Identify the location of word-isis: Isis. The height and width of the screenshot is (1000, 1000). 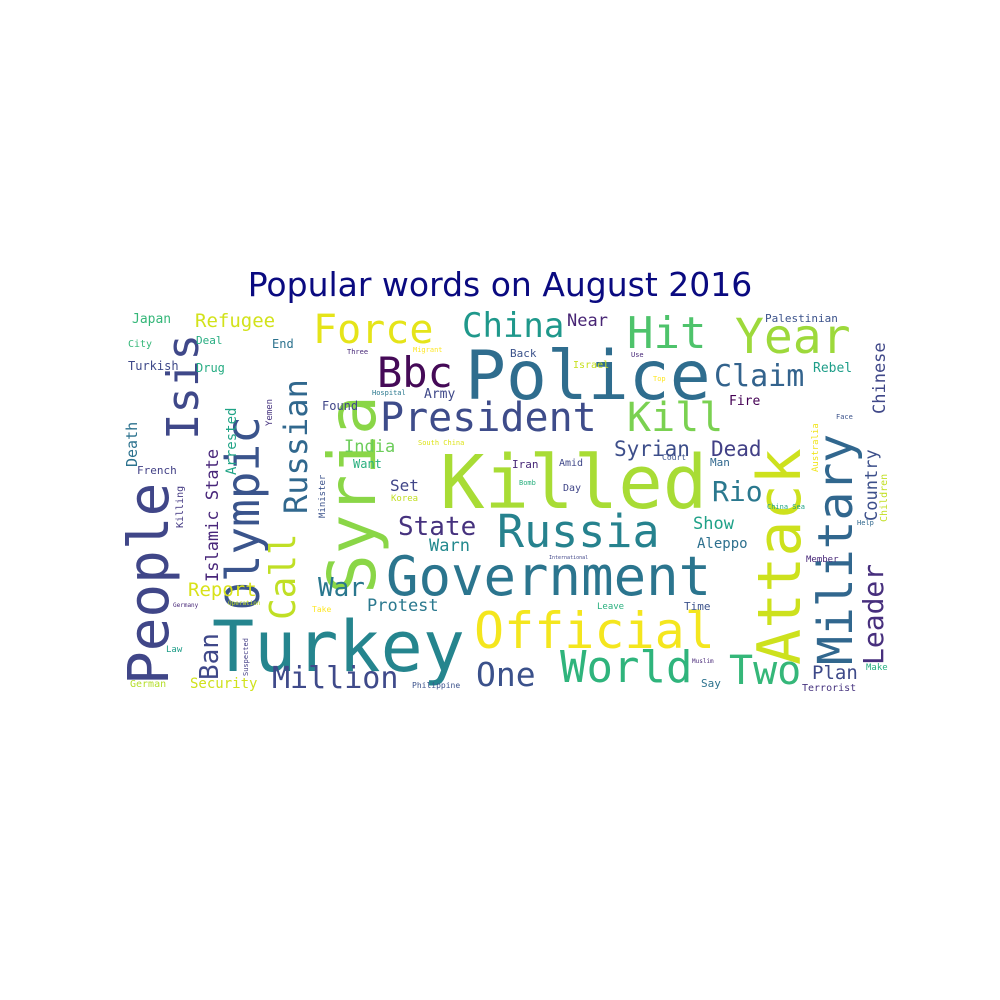
(183, 387).